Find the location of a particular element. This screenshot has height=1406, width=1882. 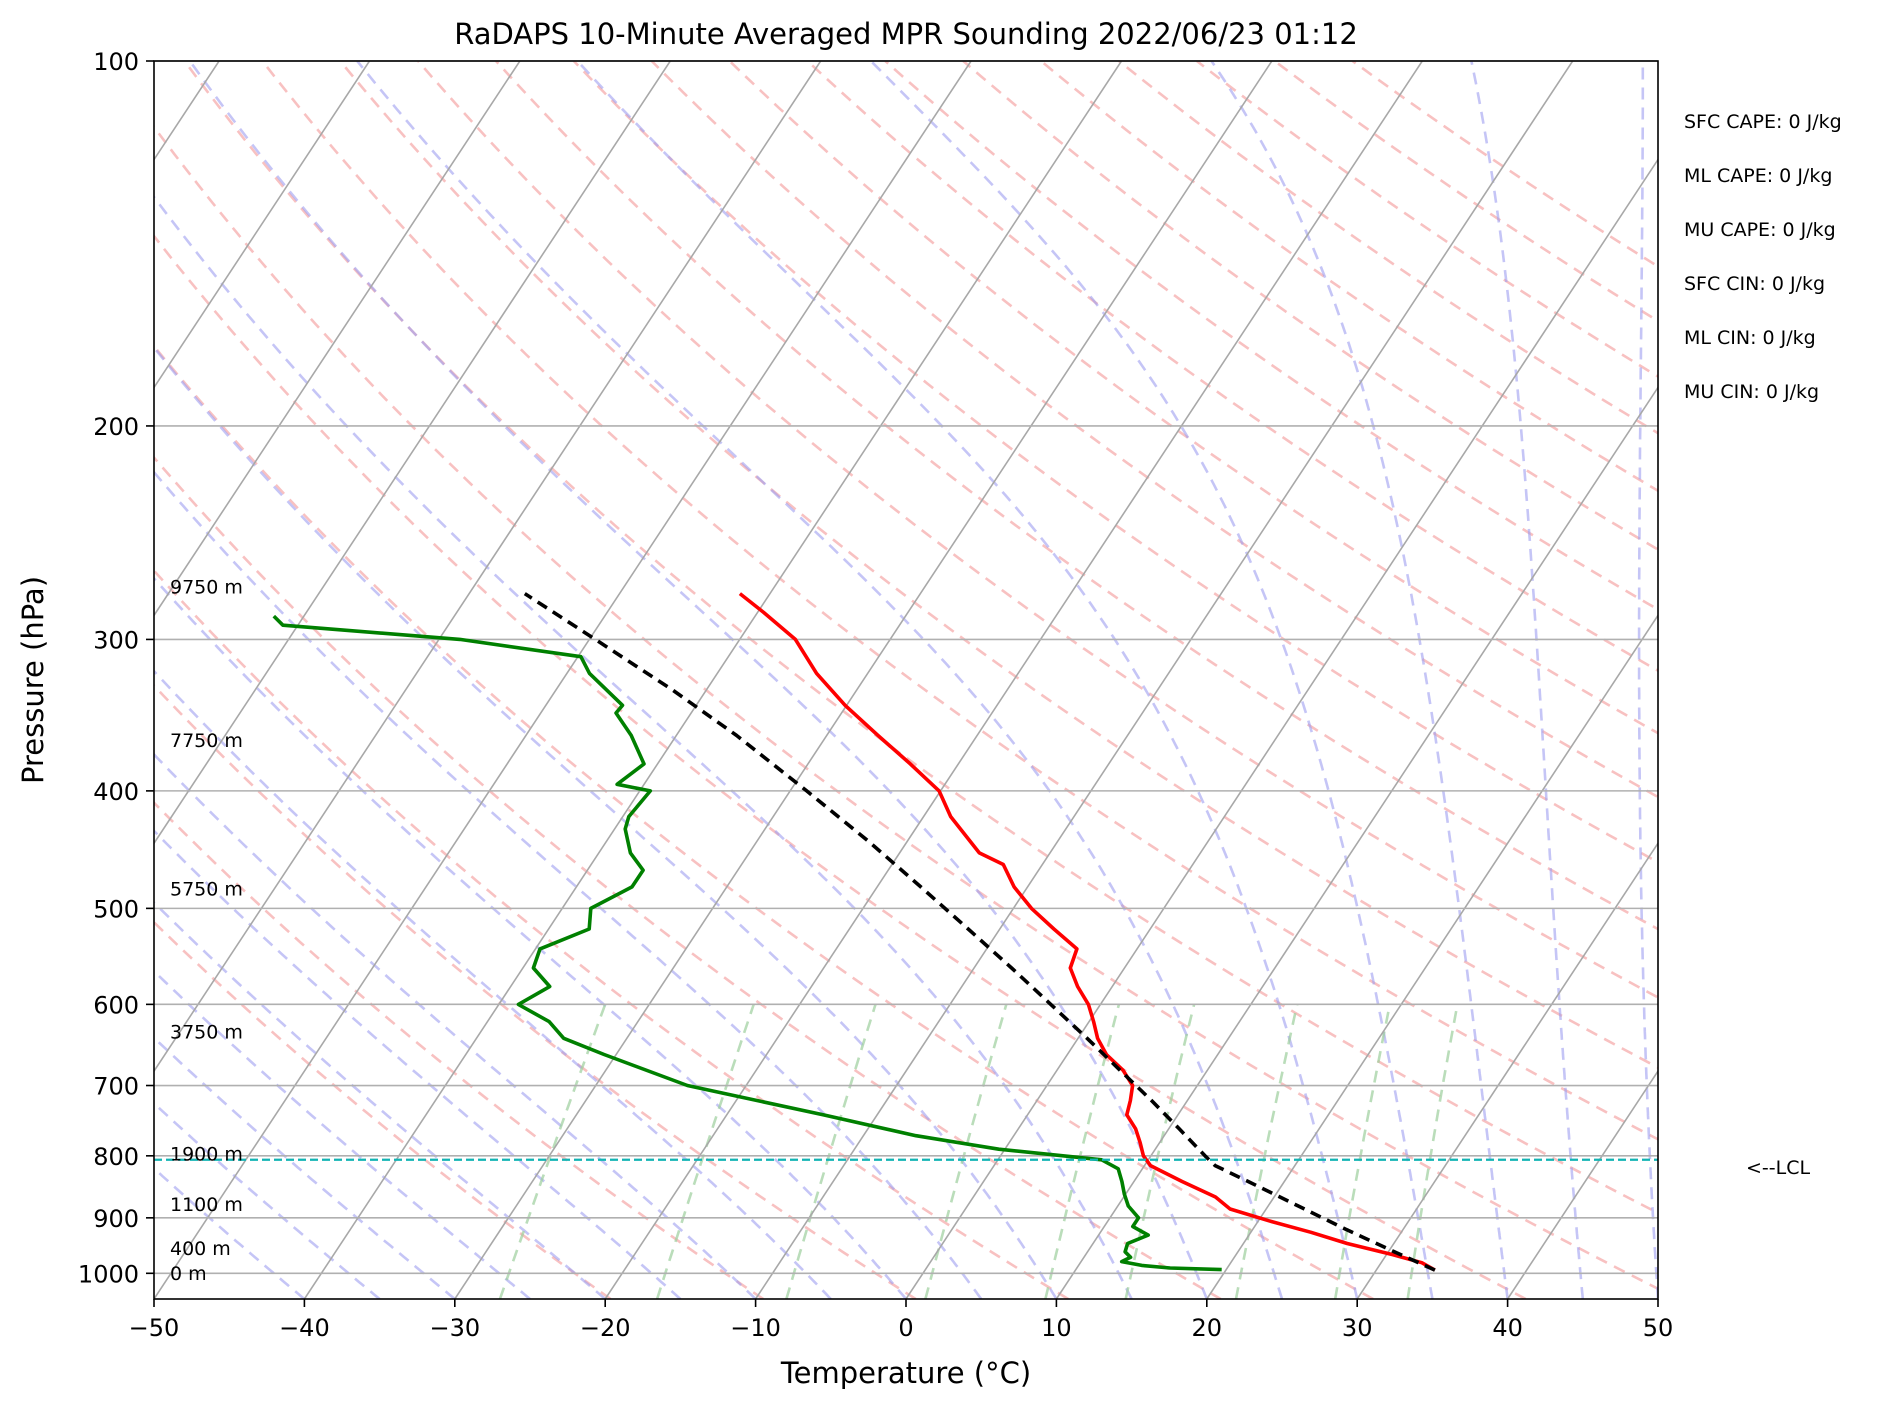

y-tick-label: 100 is located at coordinates (116, 62).